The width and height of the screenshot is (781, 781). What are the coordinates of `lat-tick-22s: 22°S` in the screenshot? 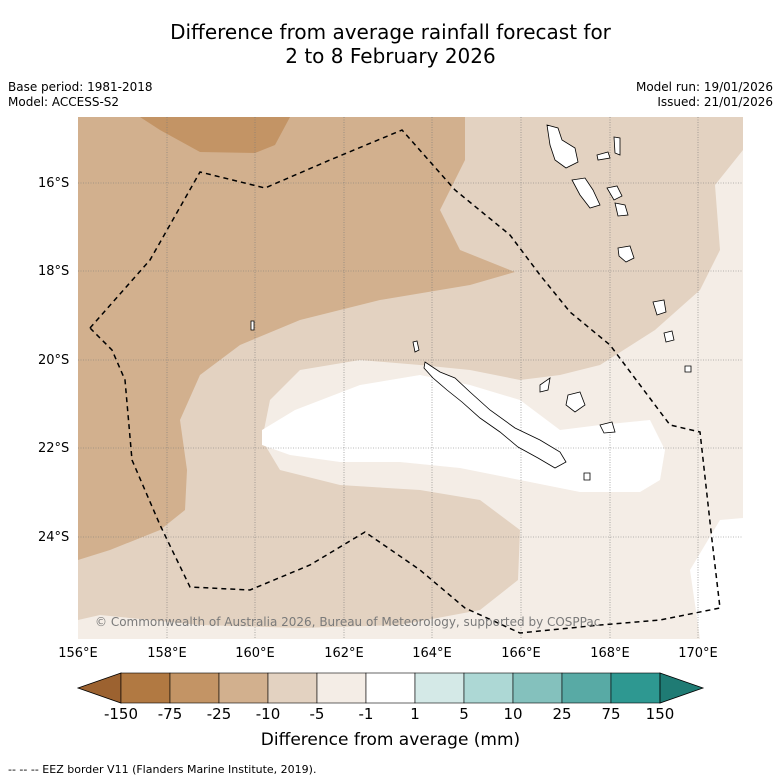 It's located at (54, 448).